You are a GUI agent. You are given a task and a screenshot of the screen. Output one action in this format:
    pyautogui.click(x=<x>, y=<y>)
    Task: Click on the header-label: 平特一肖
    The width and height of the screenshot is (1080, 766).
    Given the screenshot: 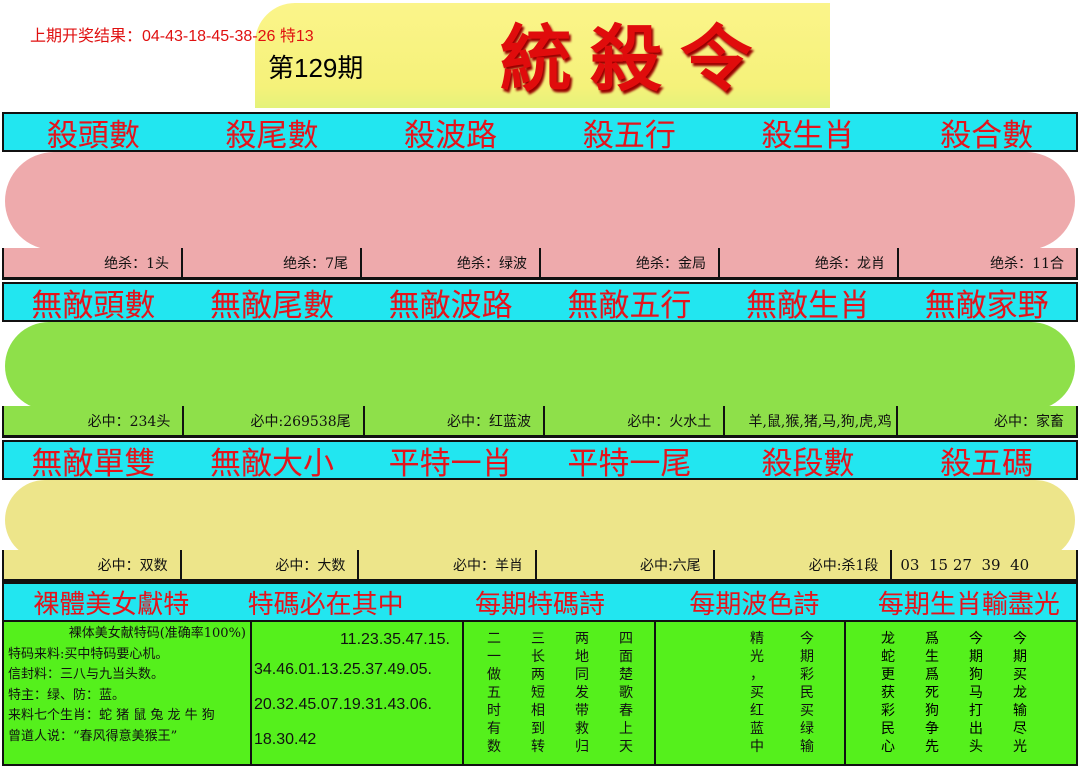 What is the action you would take?
    pyautogui.click(x=450, y=463)
    